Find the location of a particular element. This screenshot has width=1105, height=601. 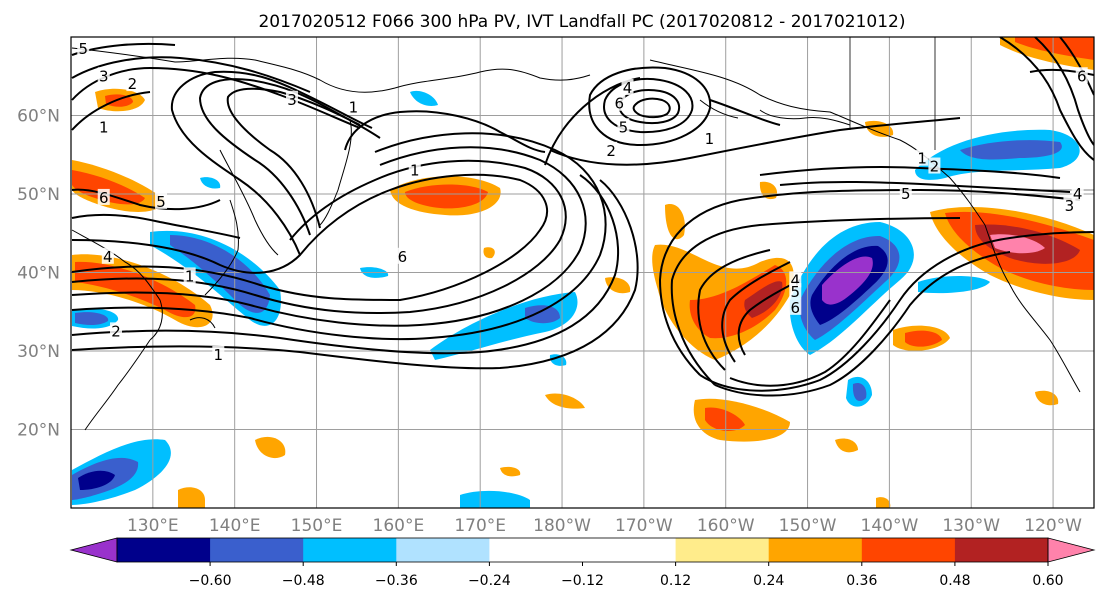

contour-label: 3 is located at coordinates (1070, 206).